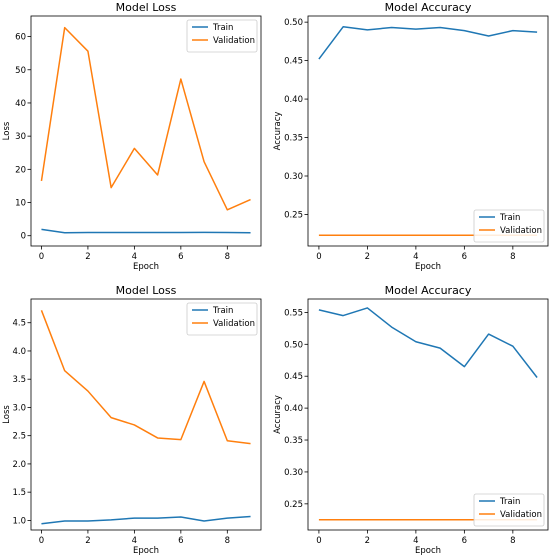 This screenshot has width=552, height=555. I want to click on y-tick-label: 20, so click(20, 170).